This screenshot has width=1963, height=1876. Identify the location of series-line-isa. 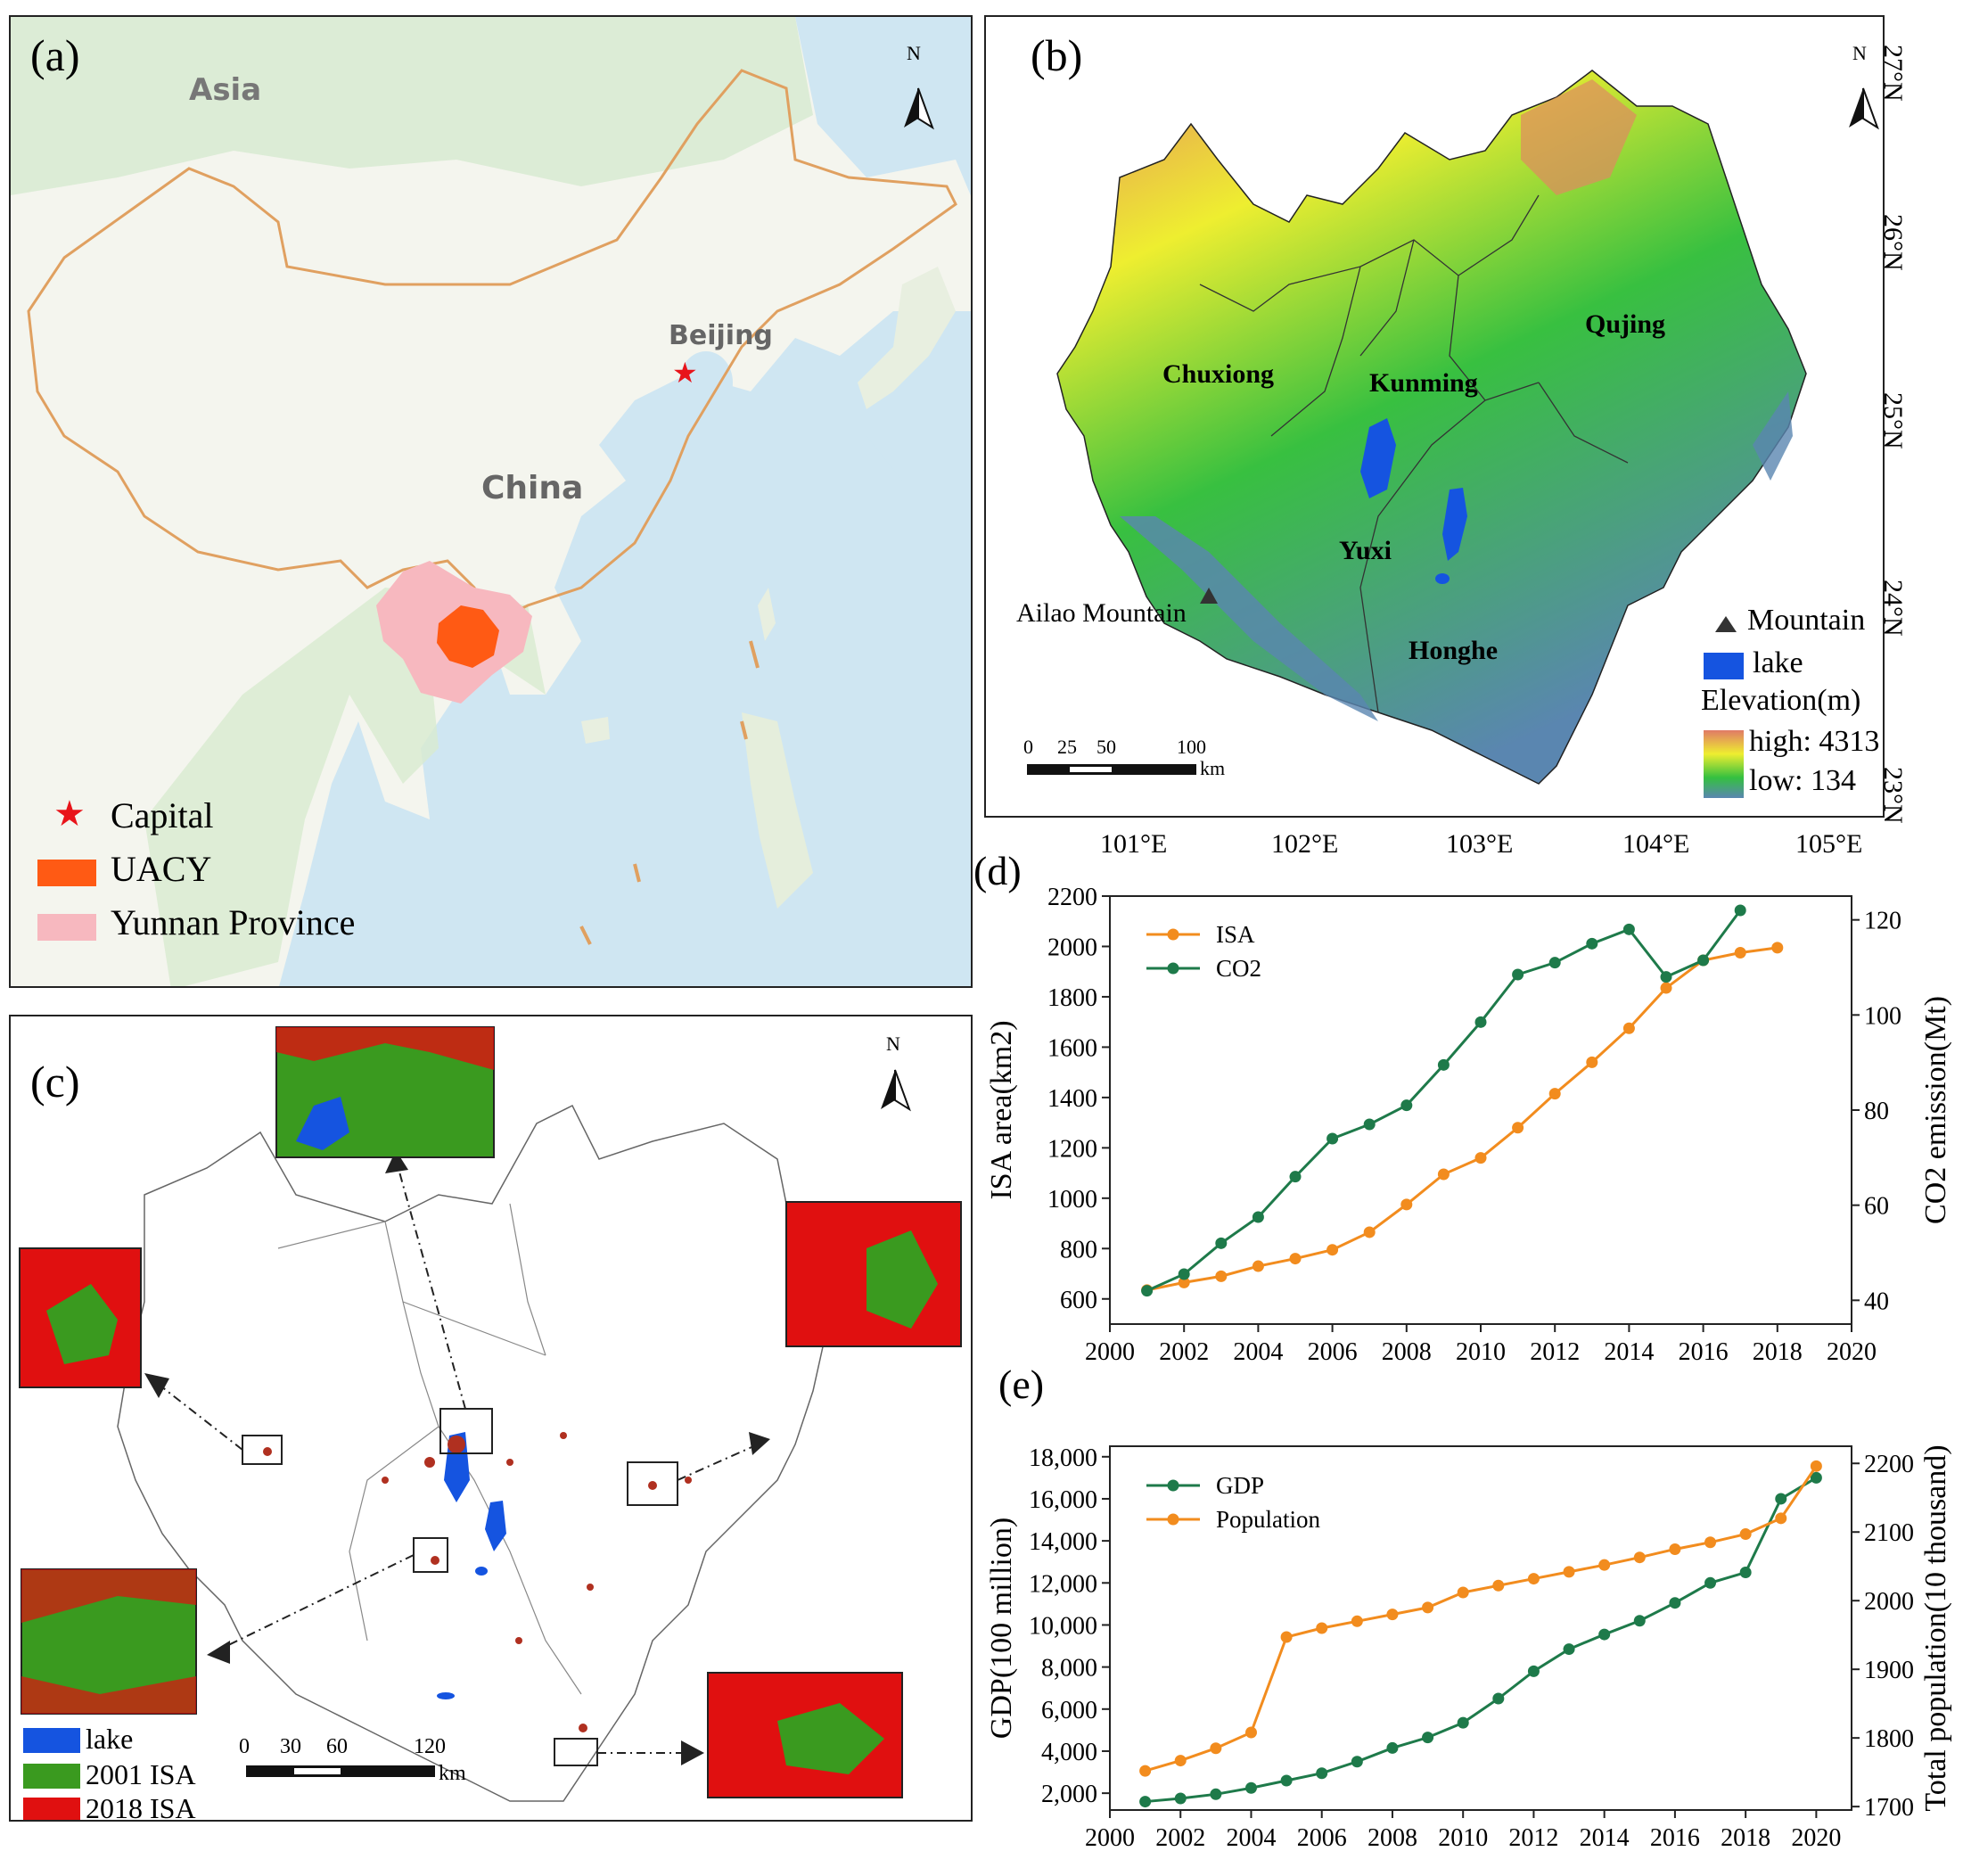
(1462, 1119).